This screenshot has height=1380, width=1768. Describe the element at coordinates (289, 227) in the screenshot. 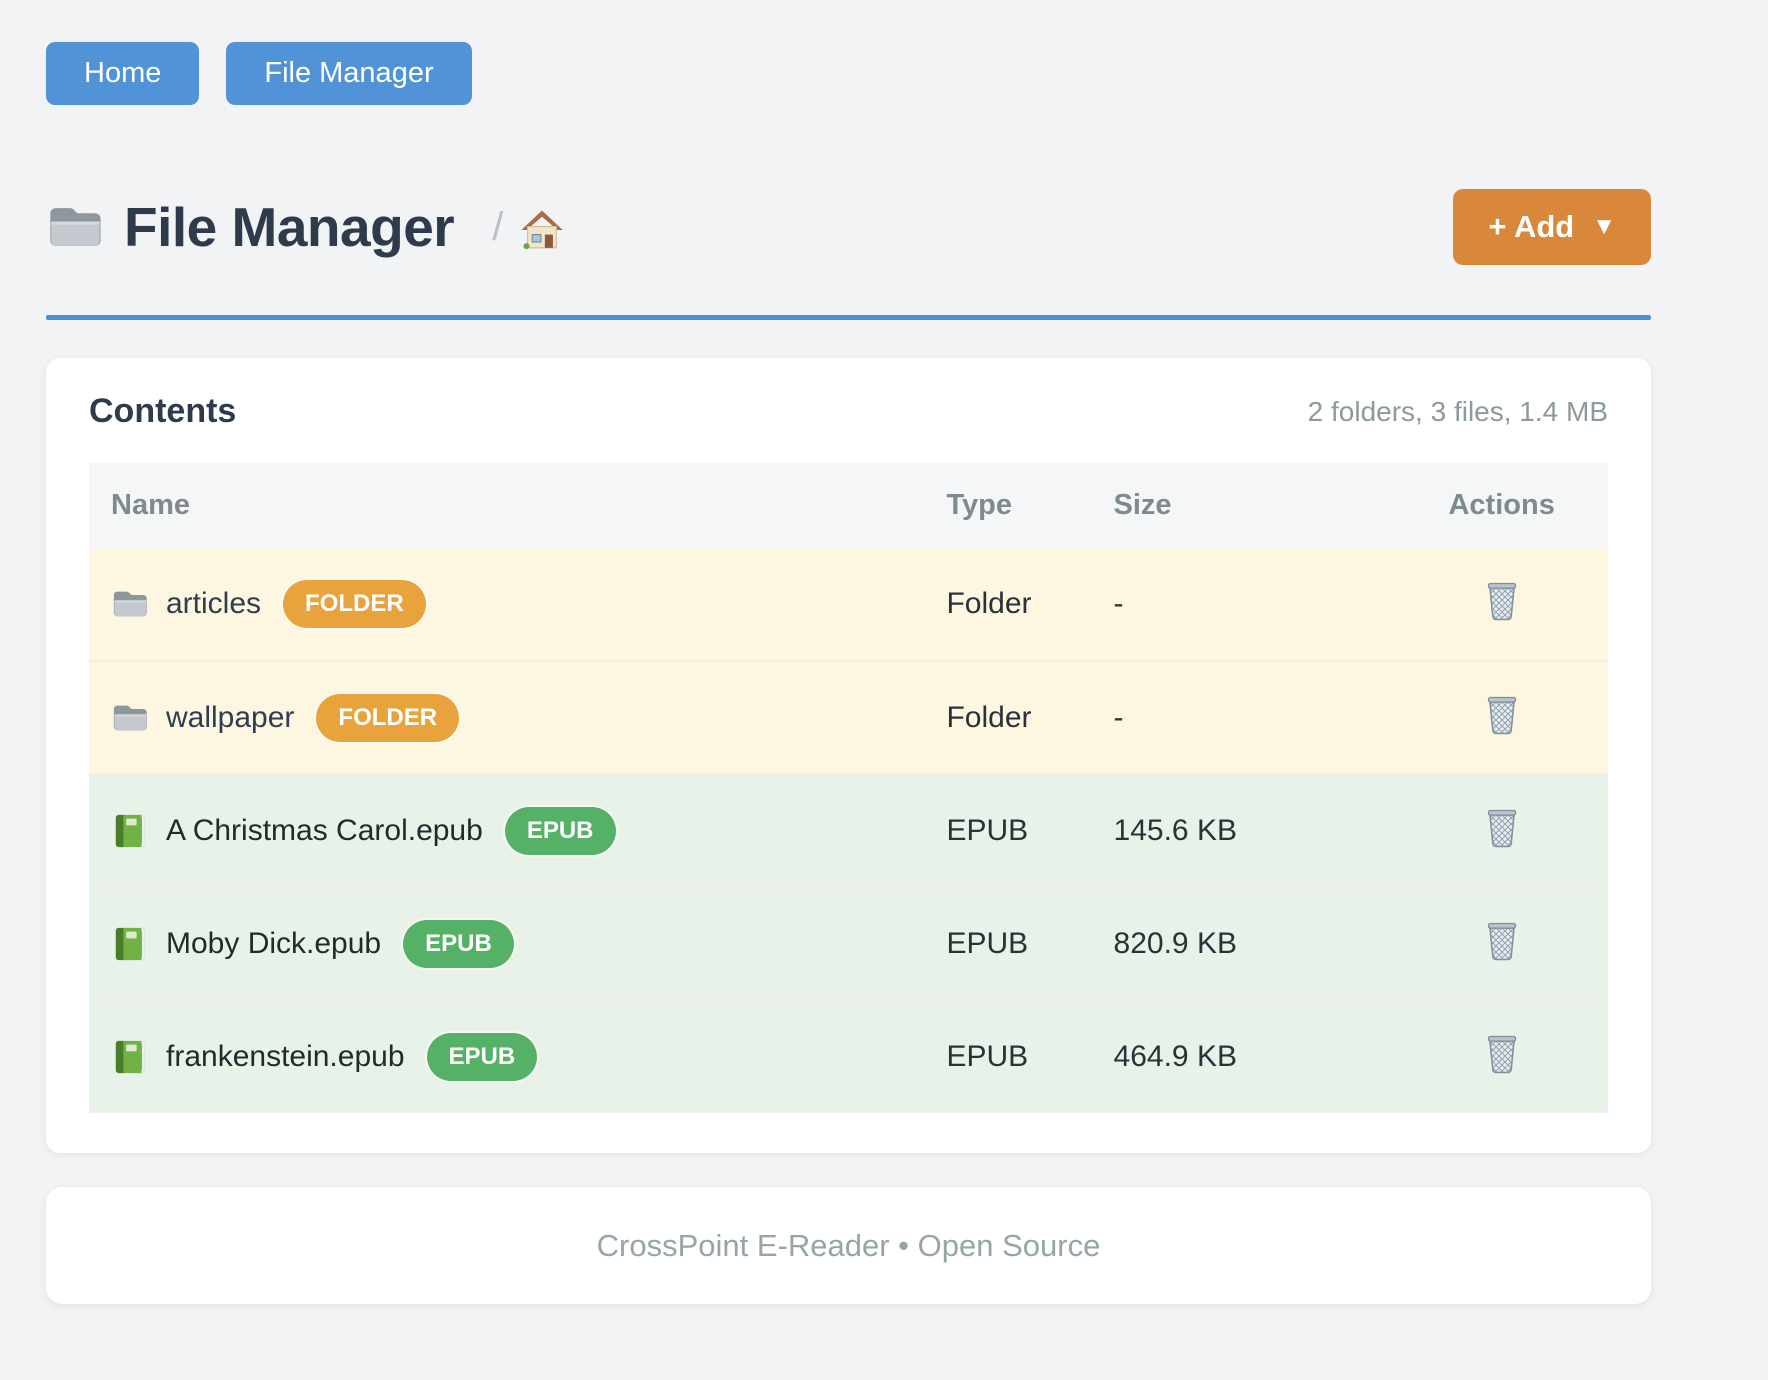

I see `page-title: File Manager` at that location.